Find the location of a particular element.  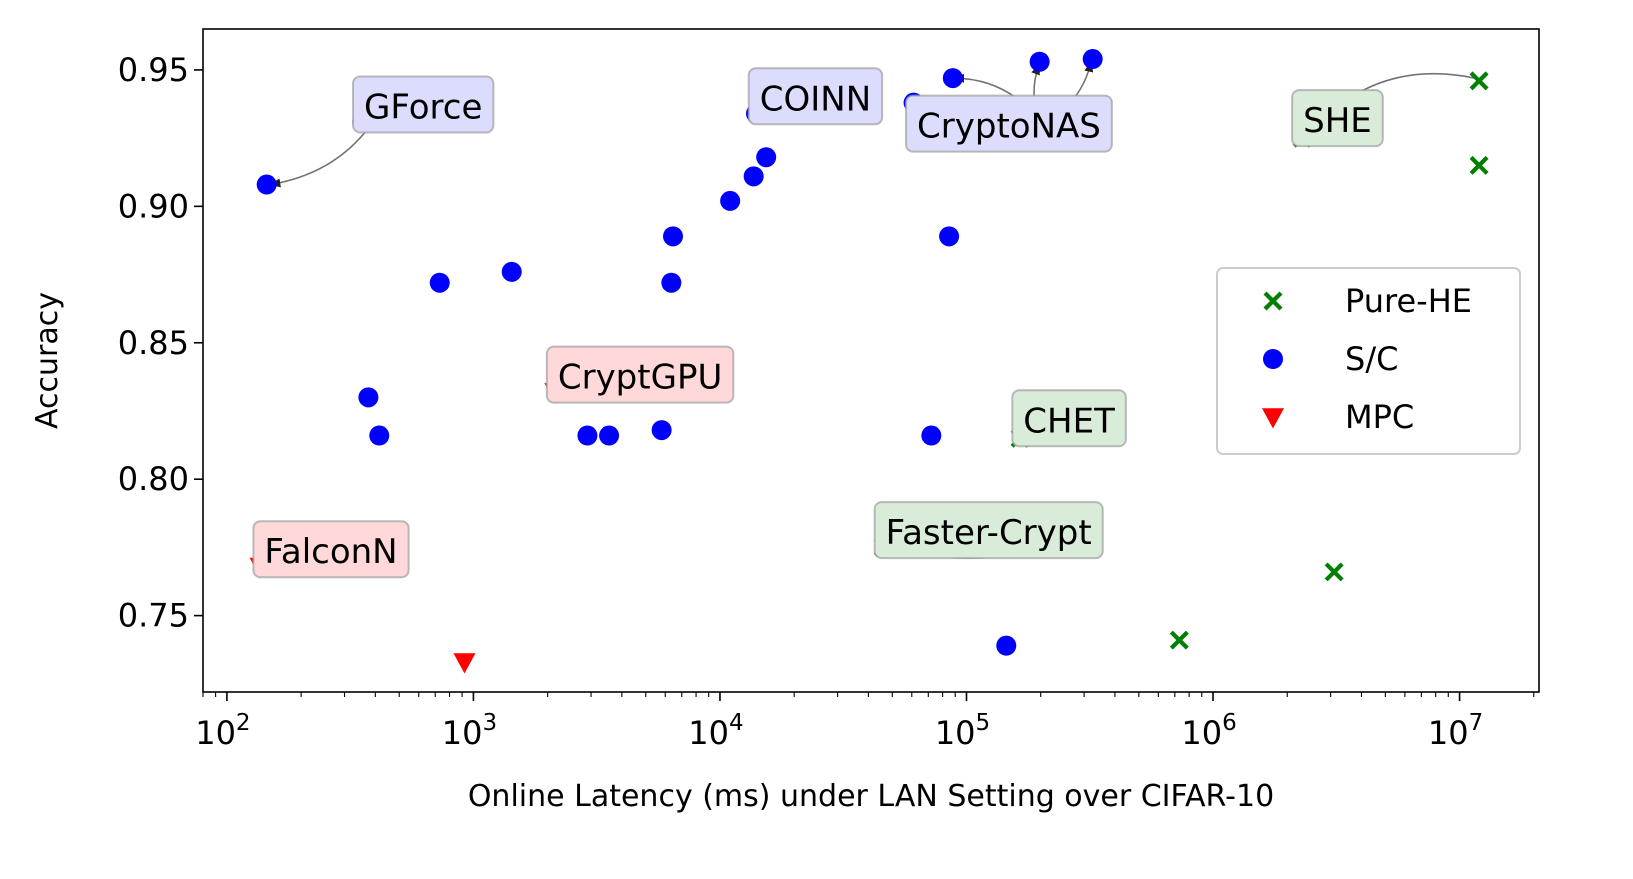

legend-box is located at coordinates (1368, 361).